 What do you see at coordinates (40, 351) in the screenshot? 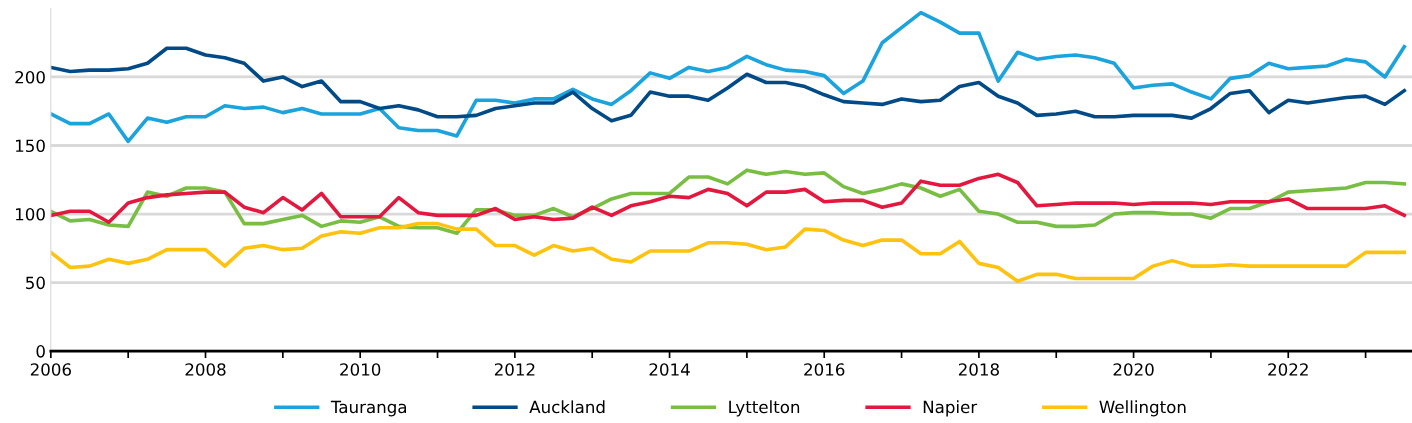
I see `y-tick-label: 0` at bounding box center [40, 351].